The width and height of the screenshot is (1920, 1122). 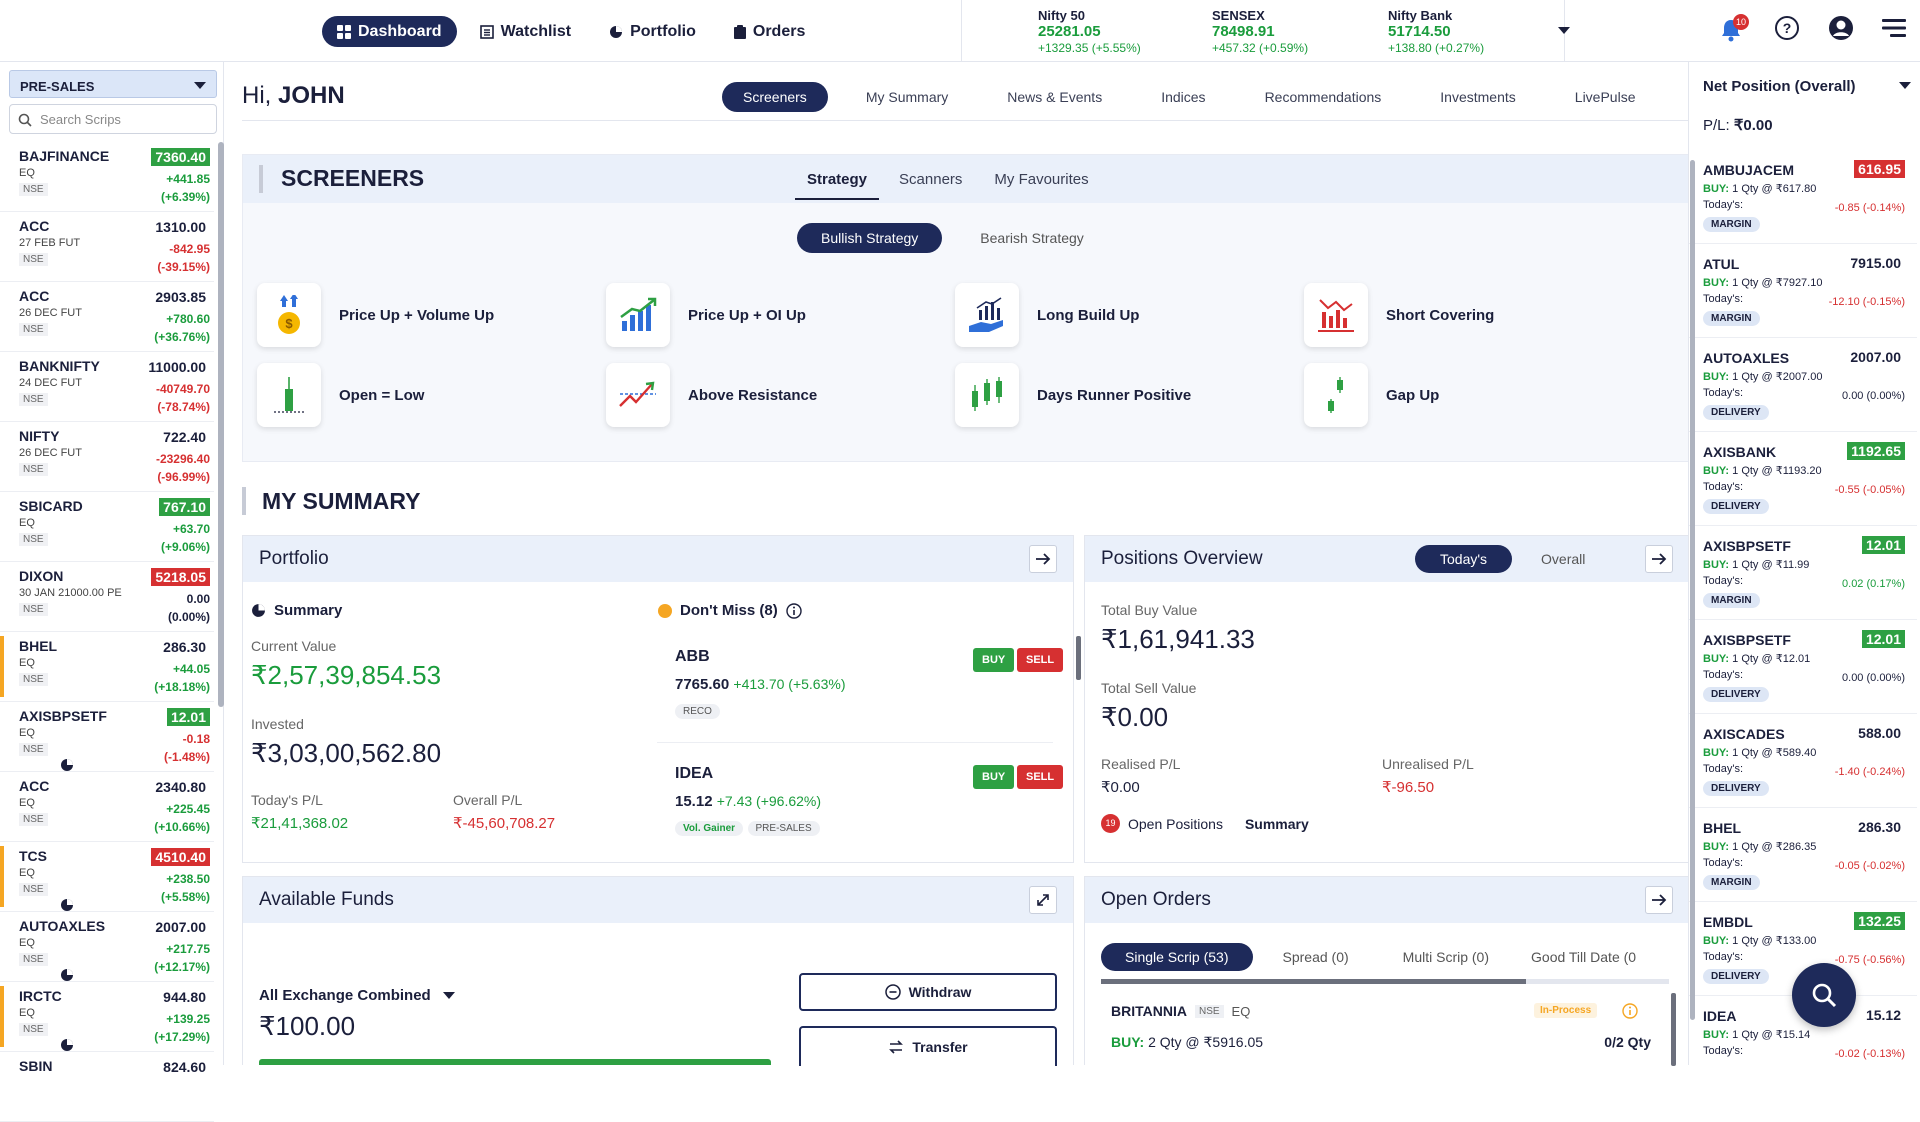 What do you see at coordinates (107, 737) in the screenshot?
I see `watchlist-row: AXISBPSETF EQ NSE 12.01 -0.18 (-1.48%)` at bounding box center [107, 737].